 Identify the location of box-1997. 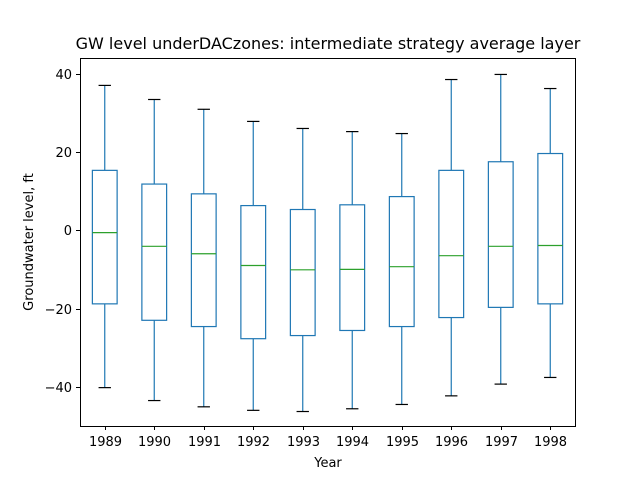
(500, 229).